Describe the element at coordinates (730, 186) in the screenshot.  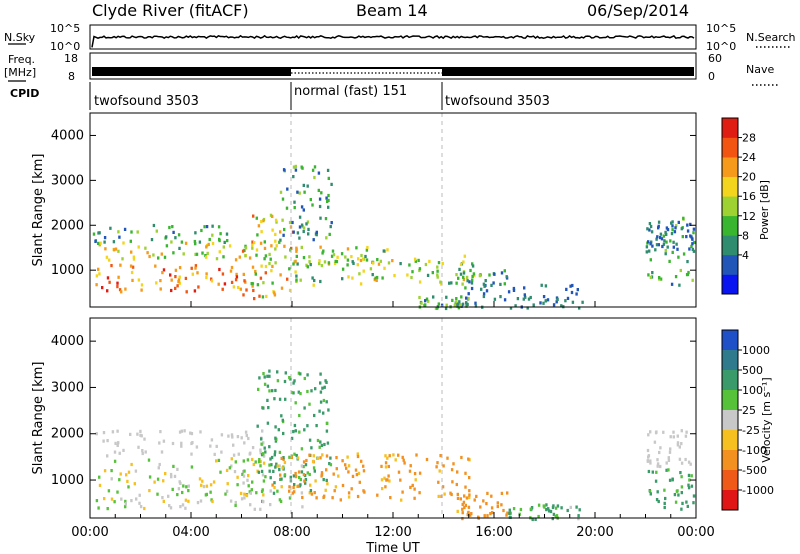
I see `power-cbar-swatch` at that location.